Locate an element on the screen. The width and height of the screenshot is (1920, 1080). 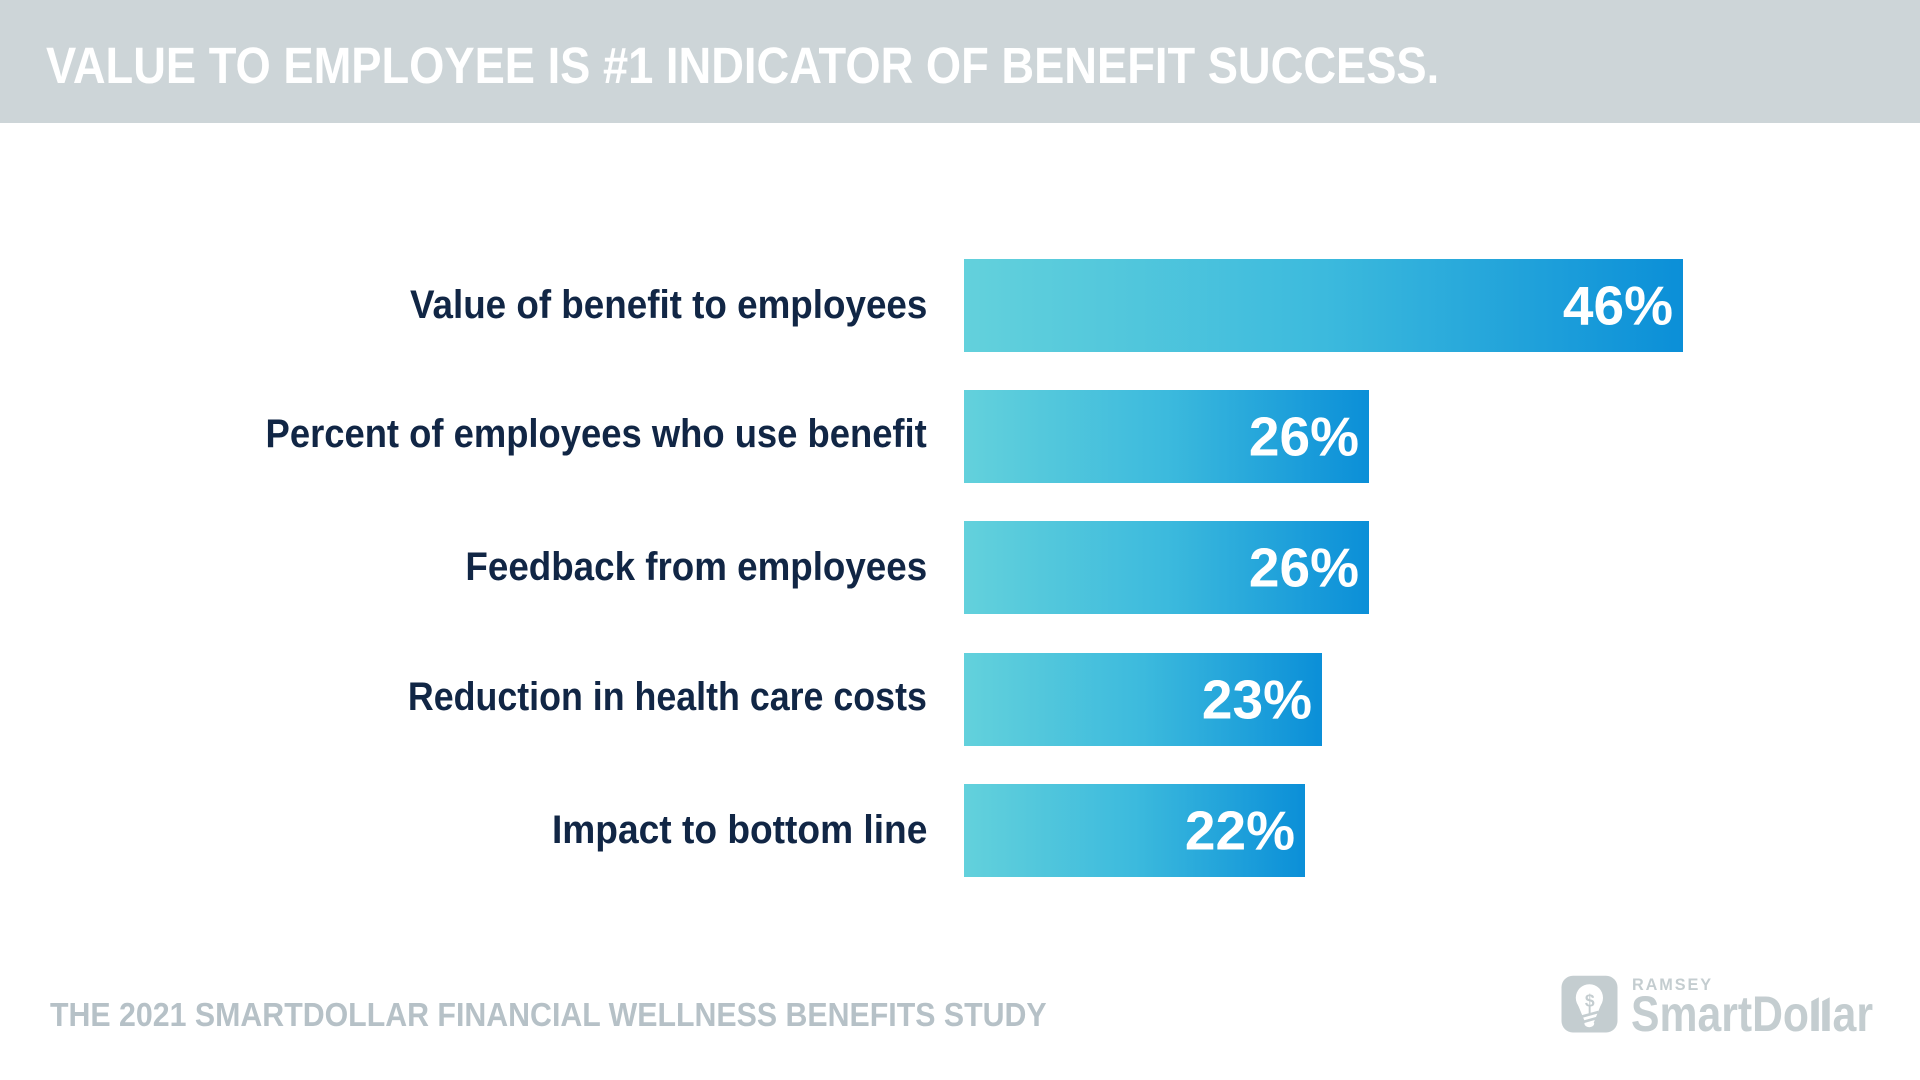
svg-text: ar is located at coordinates (1853, 1014).